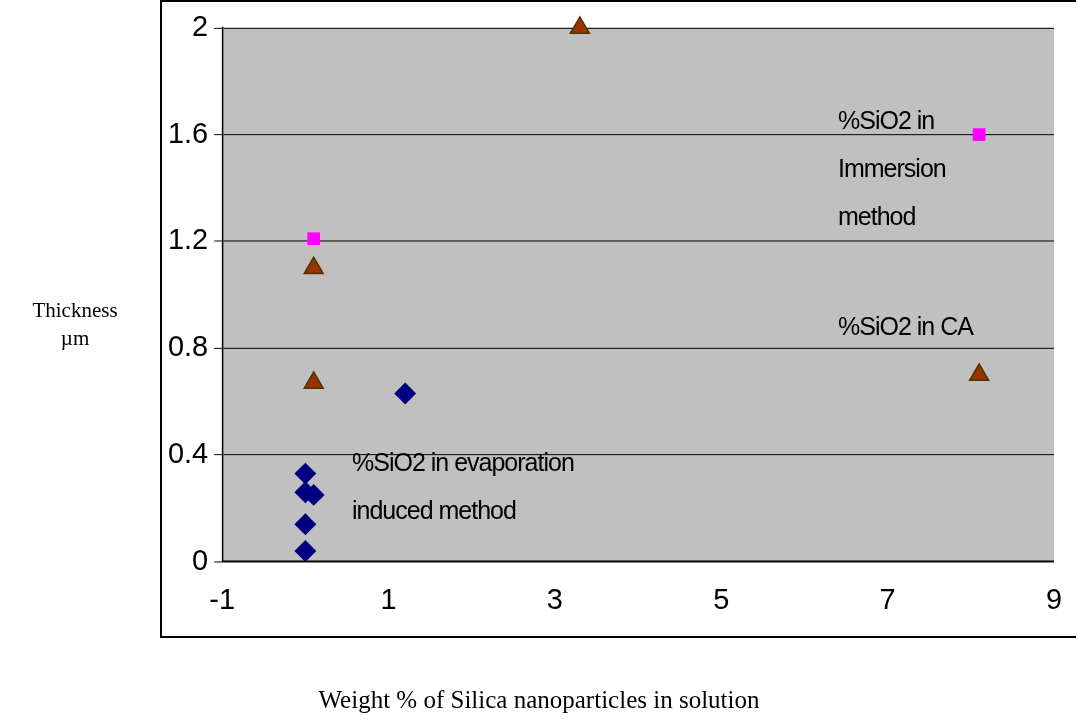  What do you see at coordinates (887, 598) in the screenshot?
I see `x-tick-label: 7` at bounding box center [887, 598].